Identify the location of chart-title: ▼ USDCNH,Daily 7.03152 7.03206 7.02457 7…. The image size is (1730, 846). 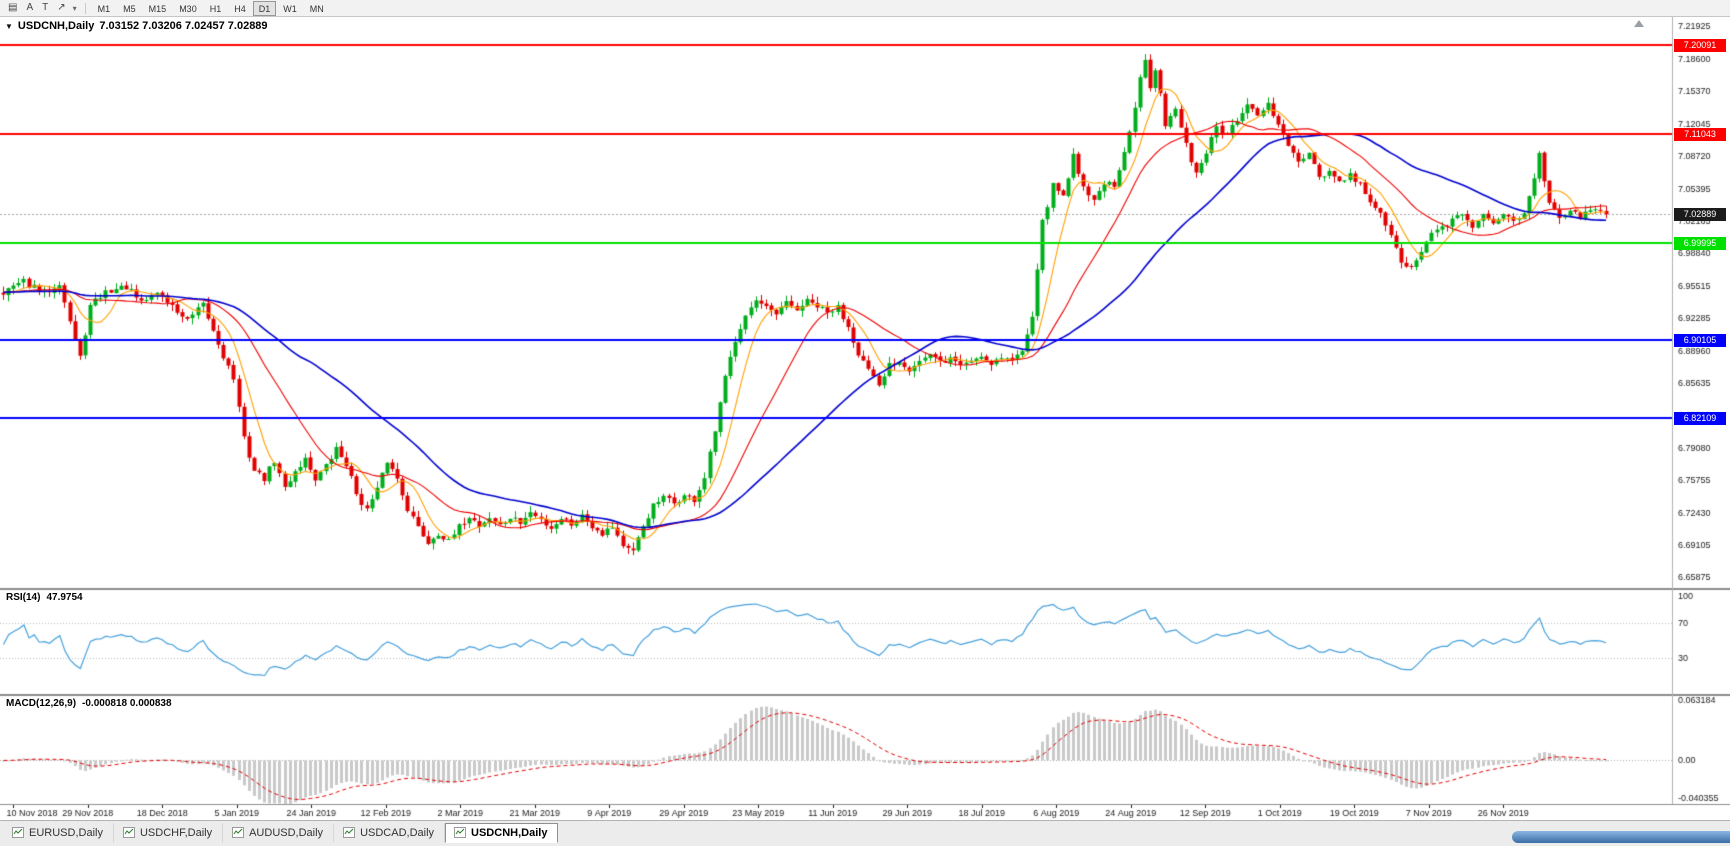
(136, 26).